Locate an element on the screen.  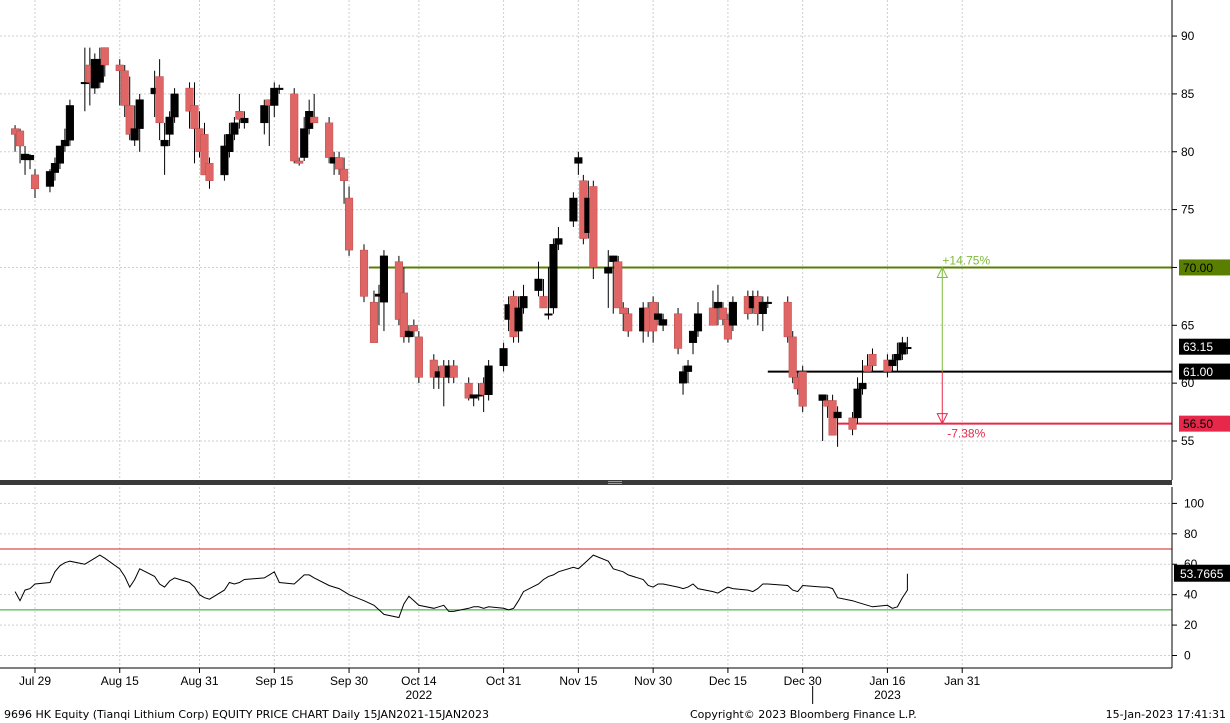
pane-divider is located at coordinates (586, 482).